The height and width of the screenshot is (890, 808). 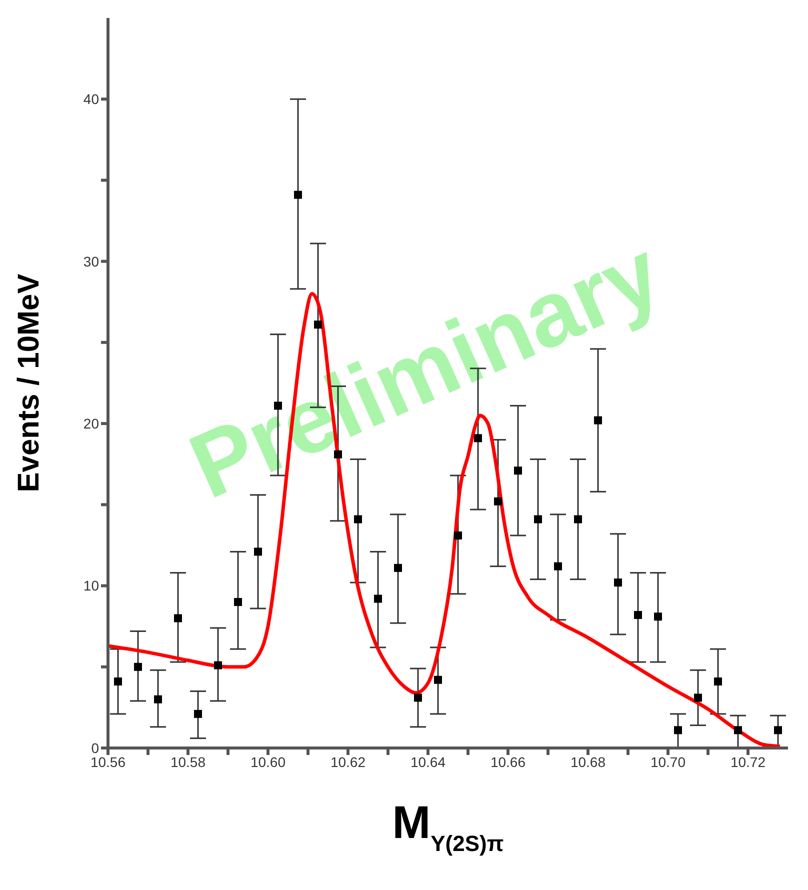 I want to click on x-tick-label: 10.66, so click(x=508, y=762).